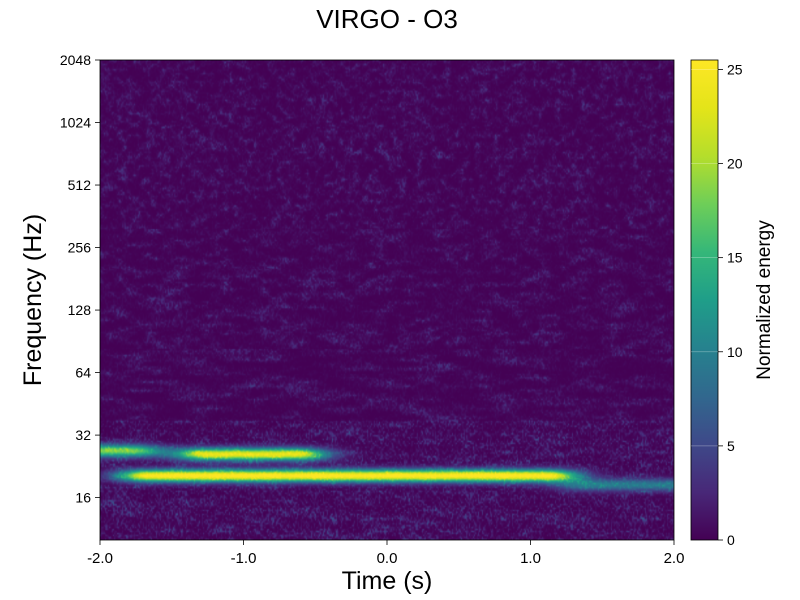  Describe the element at coordinates (80, 248) in the screenshot. I see `y-tick-label: 256` at that location.